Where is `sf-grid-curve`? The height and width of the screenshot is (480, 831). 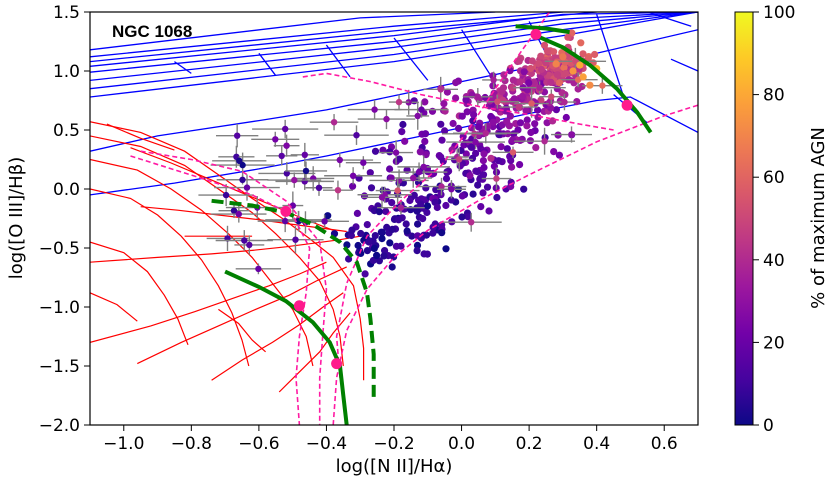
sf-grid-curve is located at coordinates (217, 251).